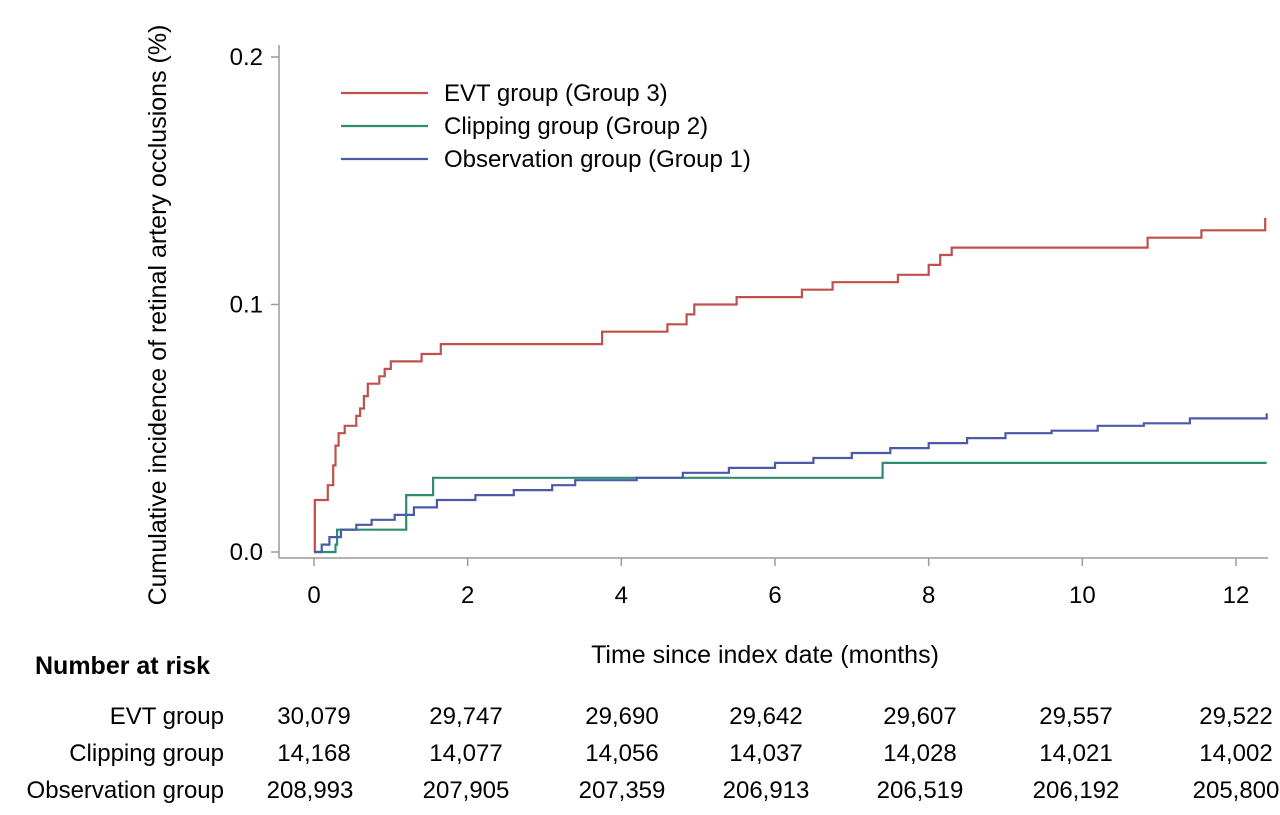 The width and height of the screenshot is (1280, 815). What do you see at coordinates (1236, 790) in the screenshot?
I see `risk-cell: 205,800` at bounding box center [1236, 790].